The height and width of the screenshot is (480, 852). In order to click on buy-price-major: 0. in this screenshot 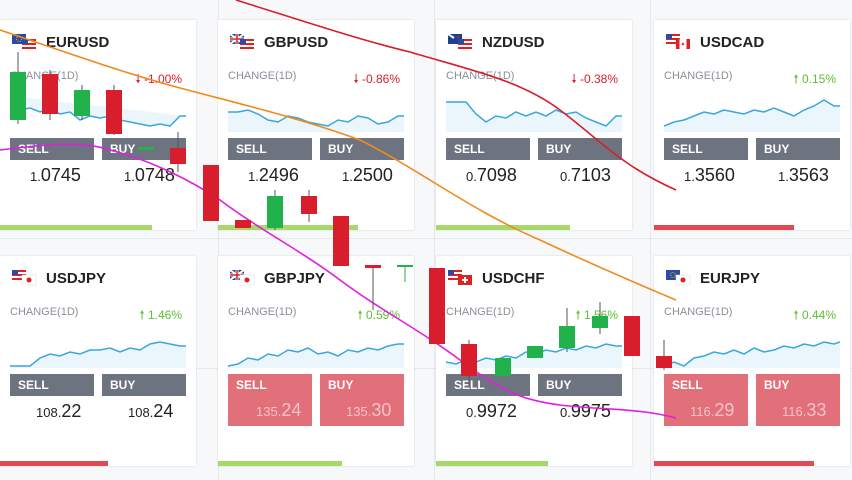, I will do `click(565, 412)`.